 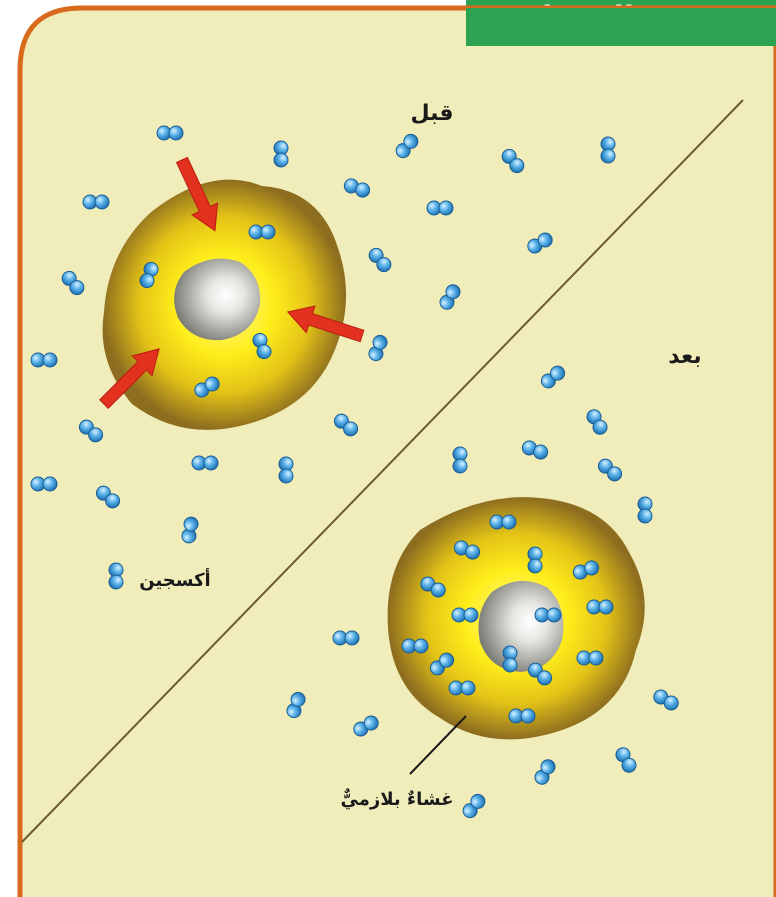 I want to click on label-membrane: غشاءٌ بلازميٌّ, so click(x=397, y=798).